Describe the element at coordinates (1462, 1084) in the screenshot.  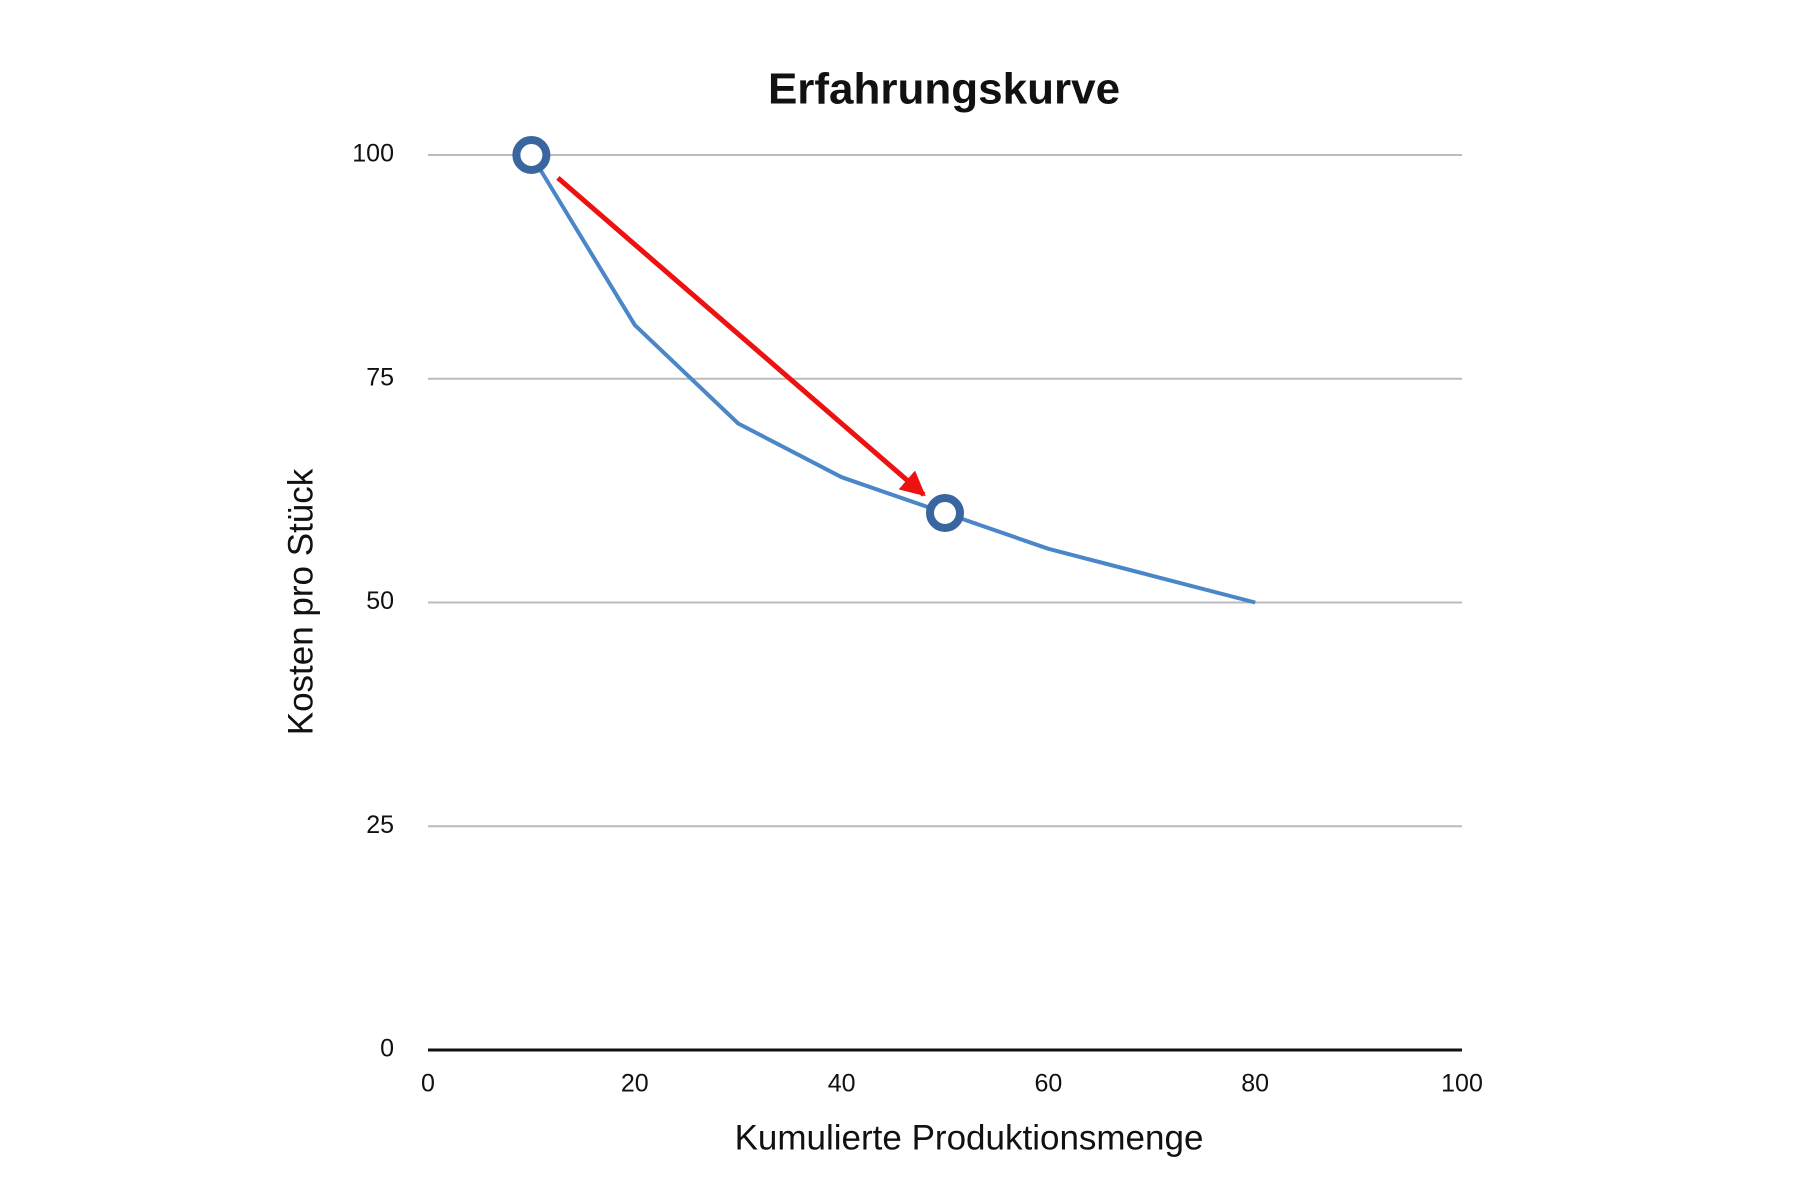
I see `x-tick-label: 100` at that location.